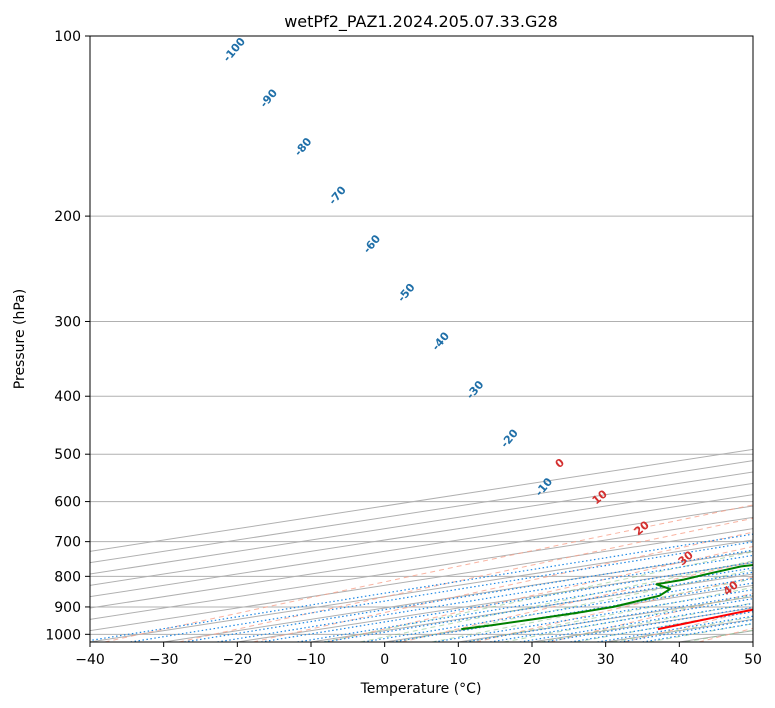 This screenshot has height=708, width=775. I want to click on y-tick-label: 800, so click(67, 577).